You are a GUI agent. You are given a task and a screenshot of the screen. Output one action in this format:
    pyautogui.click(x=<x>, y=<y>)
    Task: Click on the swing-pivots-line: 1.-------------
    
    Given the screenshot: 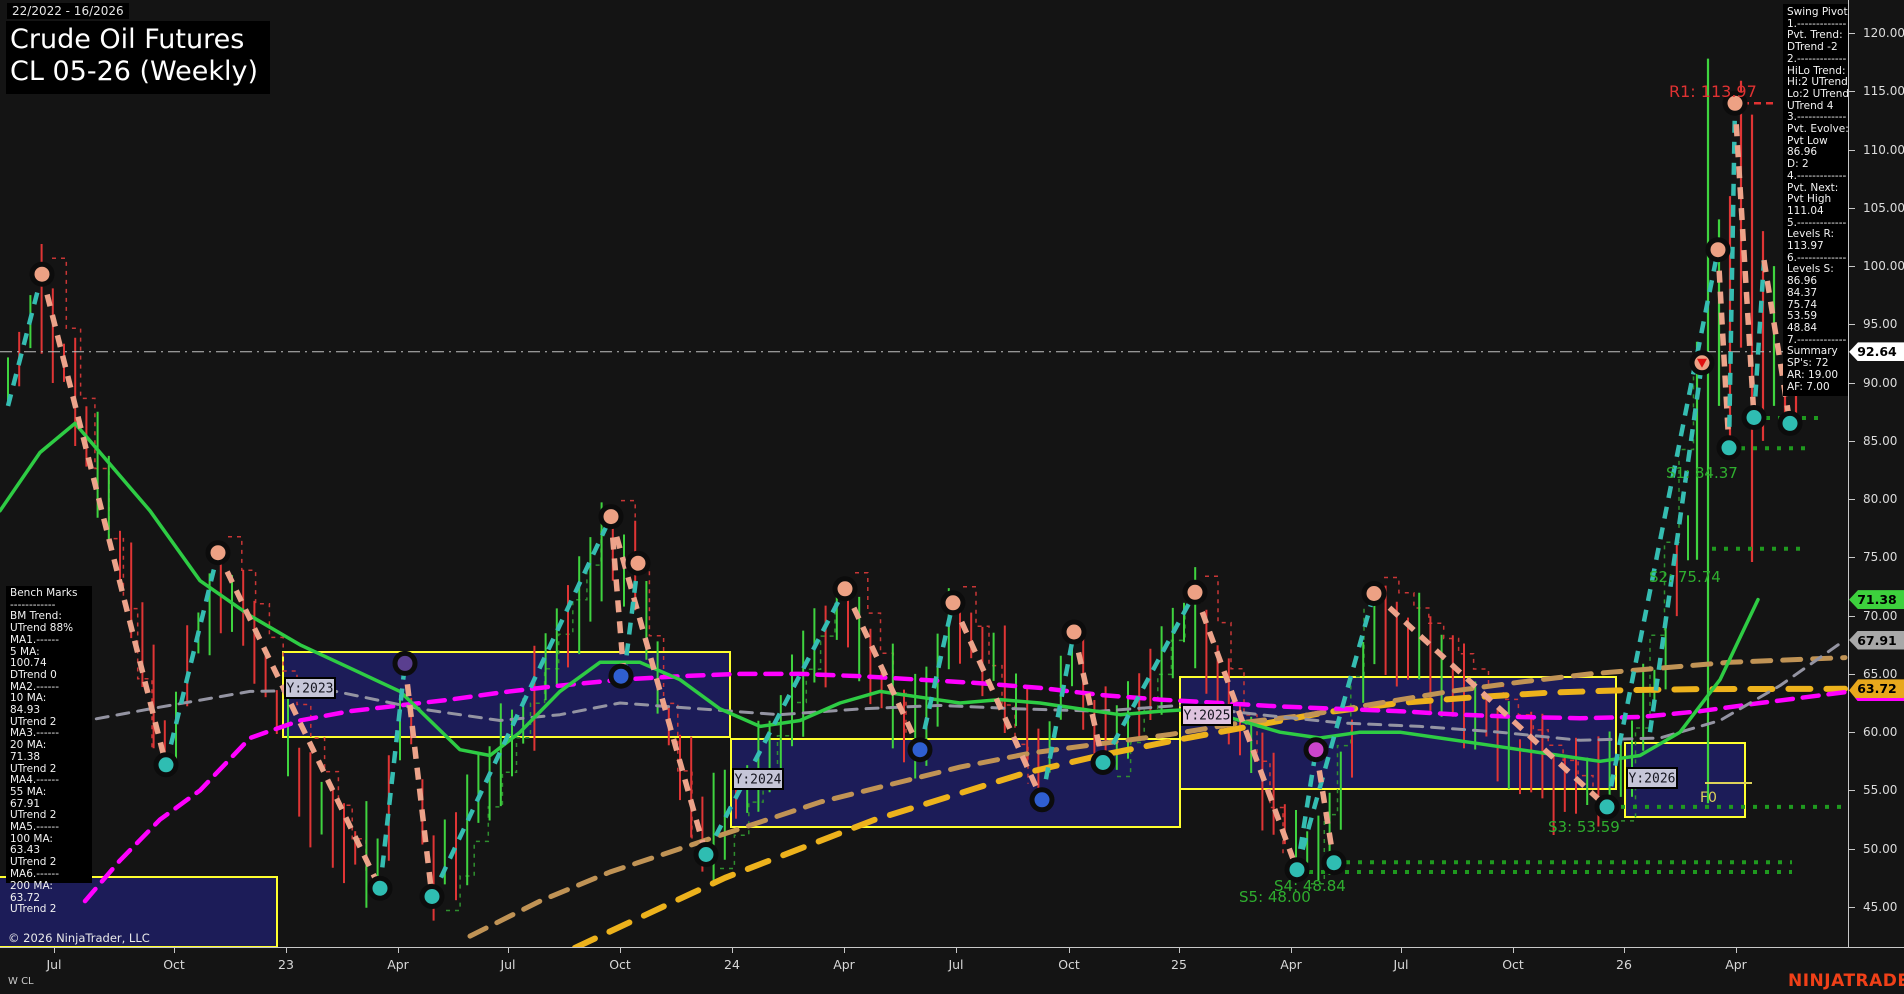 What is the action you would take?
    pyautogui.click(x=1817, y=23)
    